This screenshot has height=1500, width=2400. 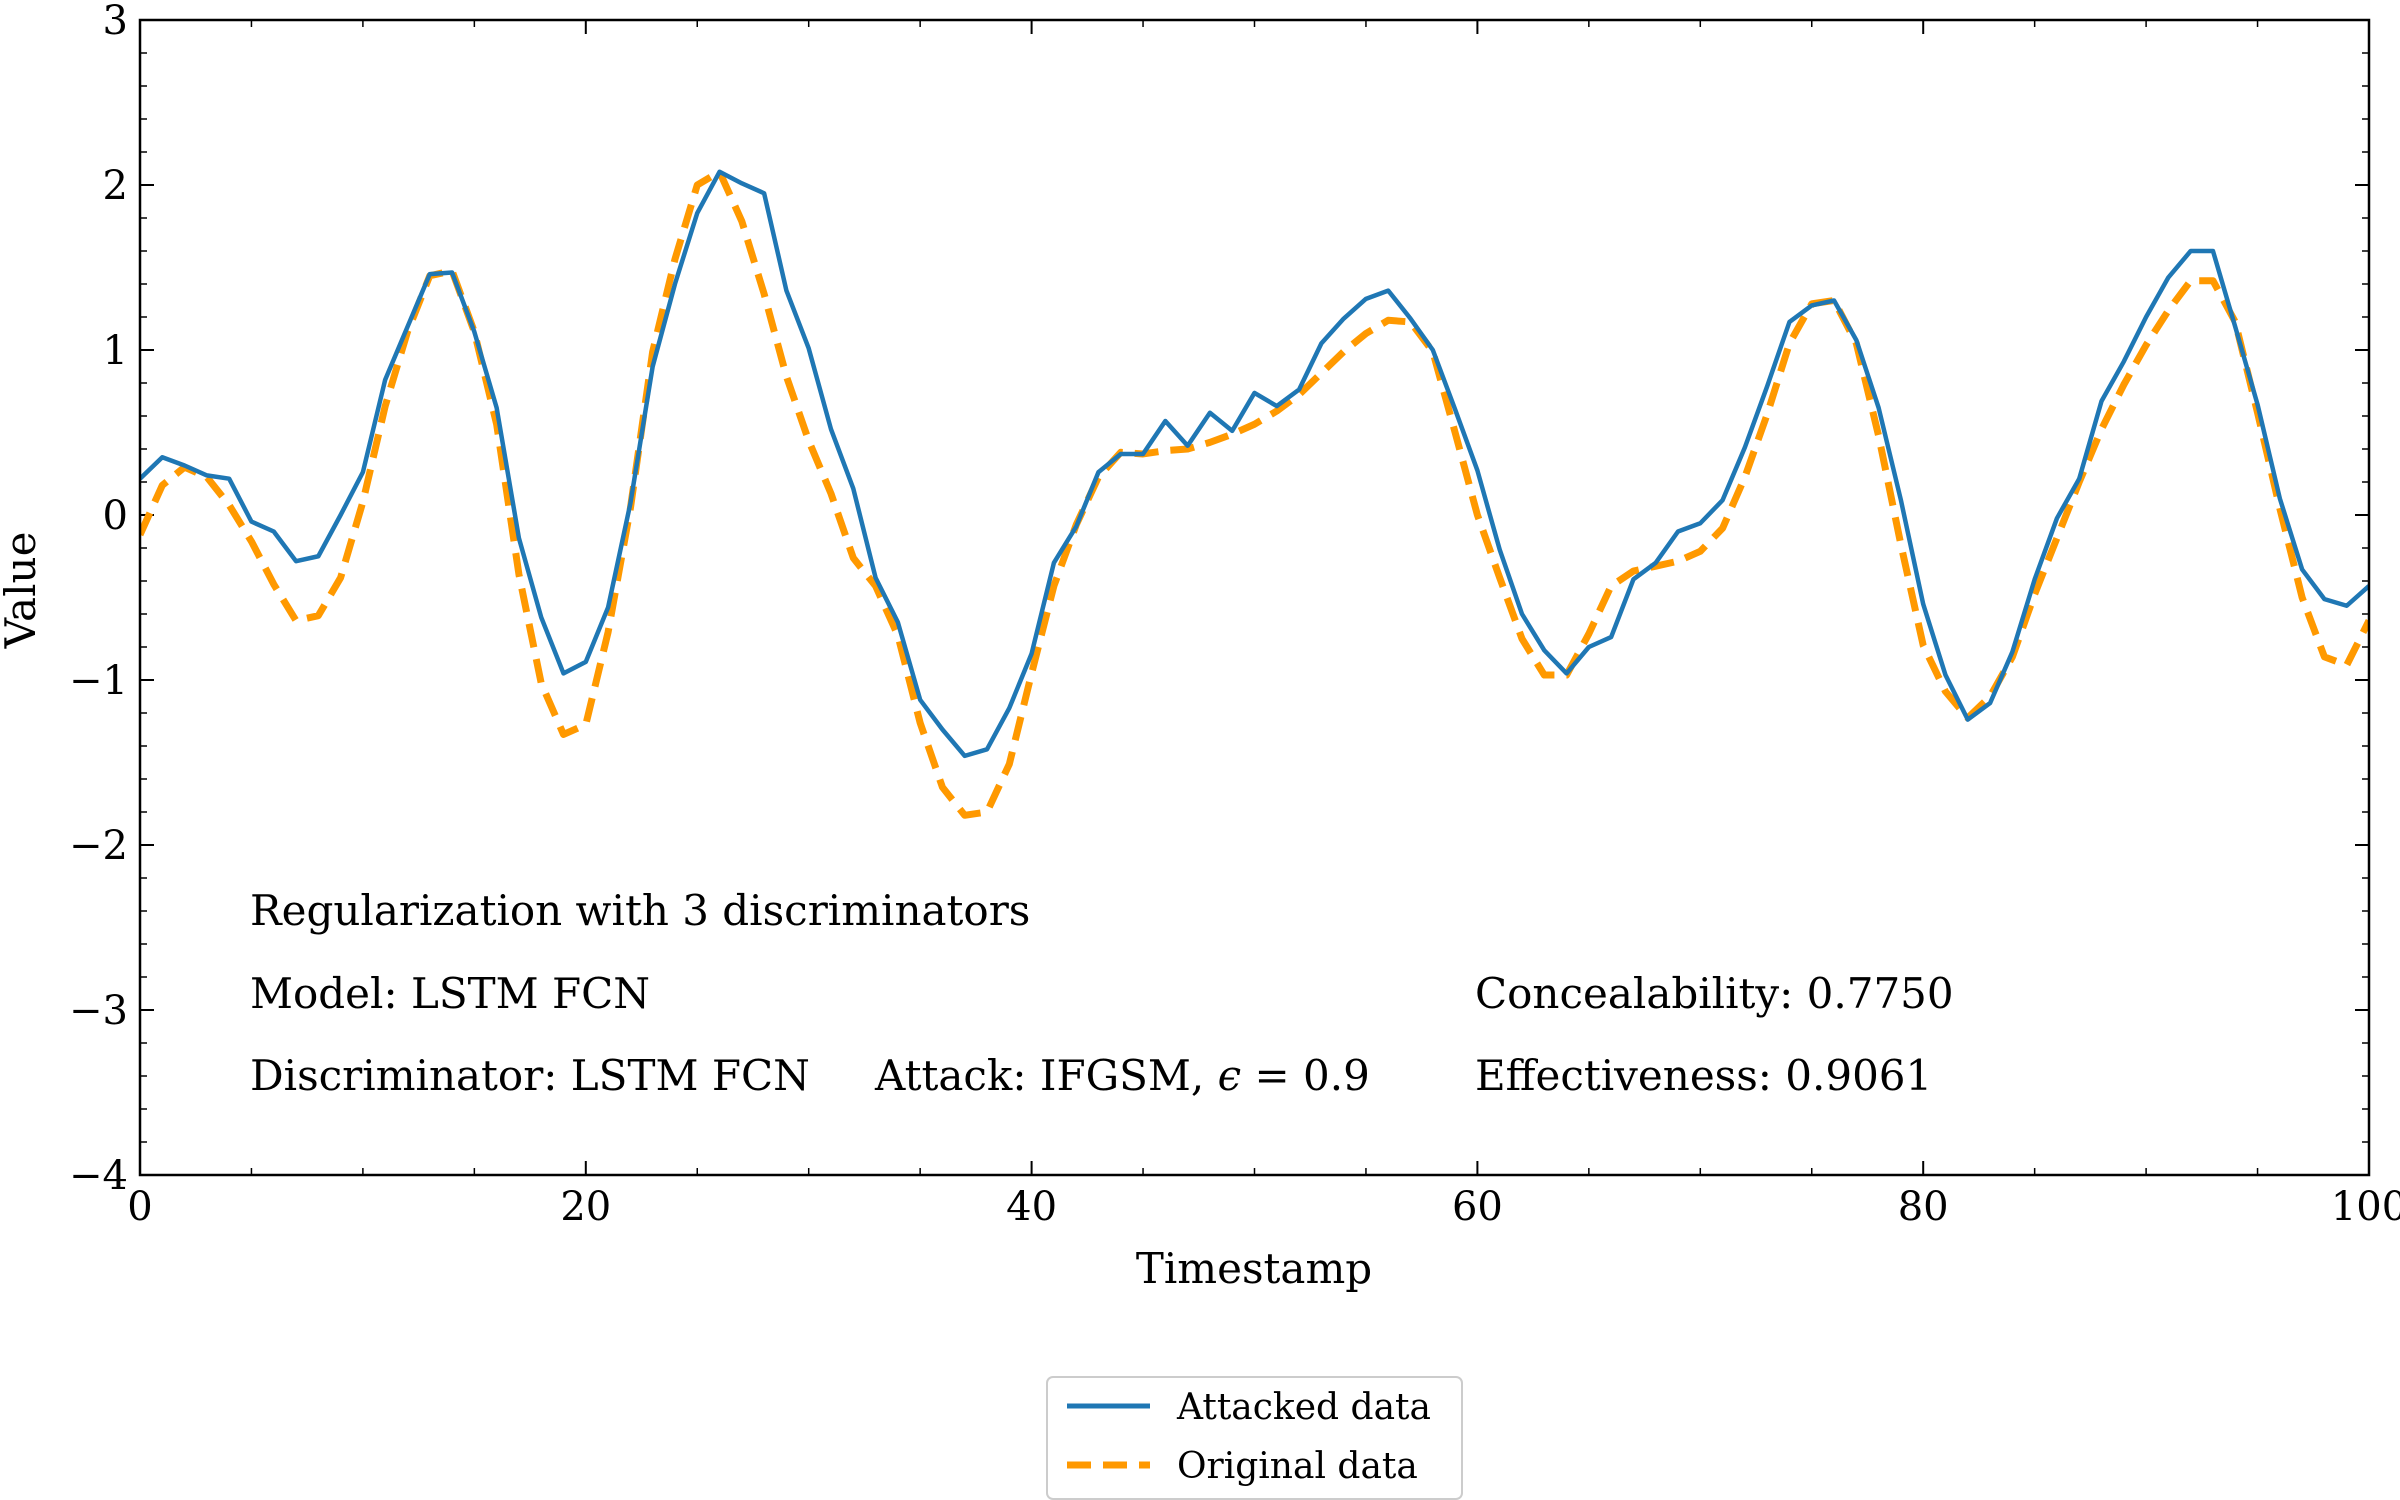 I want to click on annotation-attack: Attack: IFGSM, ϵ = 0.9, so click(x=1122, y=1075).